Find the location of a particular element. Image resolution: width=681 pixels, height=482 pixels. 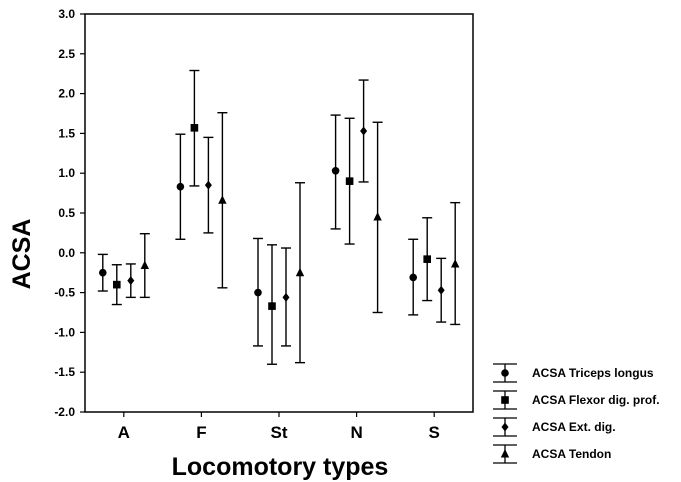

x-axis: A F St N S is located at coordinates (279, 427).